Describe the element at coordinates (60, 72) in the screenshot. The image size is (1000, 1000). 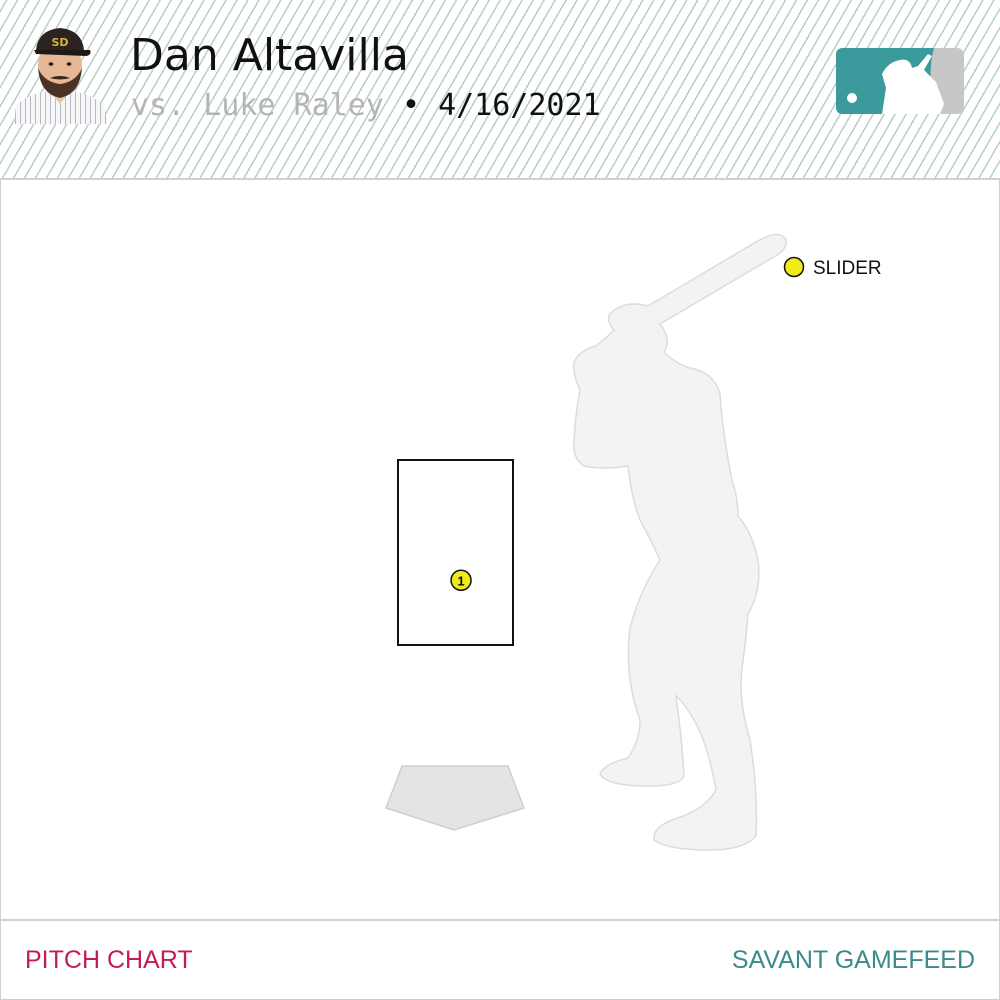
I see `player-headshot-icon: SD` at that location.